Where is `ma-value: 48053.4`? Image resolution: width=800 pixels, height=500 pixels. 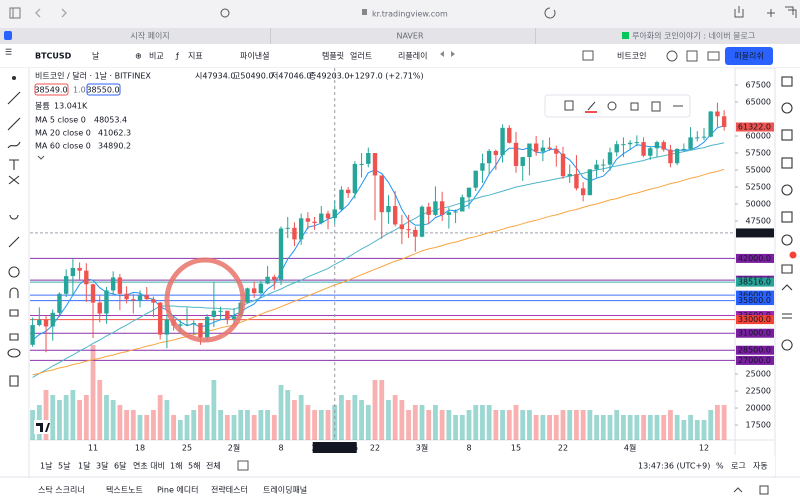 ma-value: 48053.4 is located at coordinates (110, 120).